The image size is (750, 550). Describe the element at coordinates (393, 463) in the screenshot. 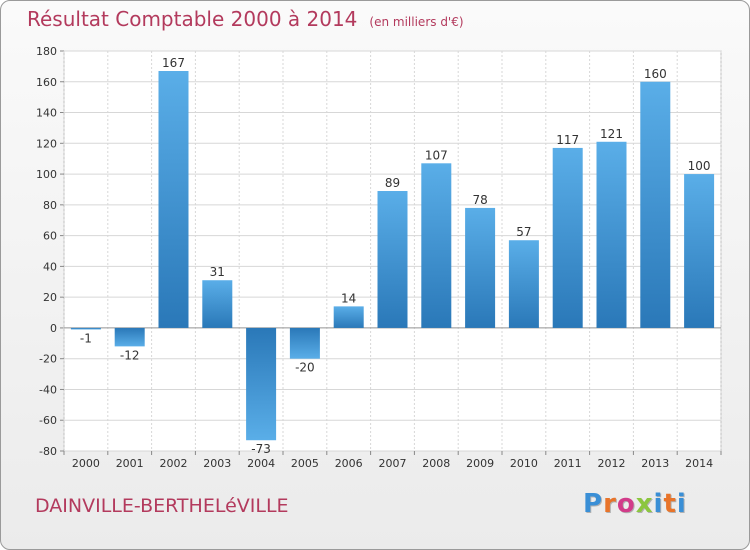

I see `x-tick-label-2007: 2007` at that location.